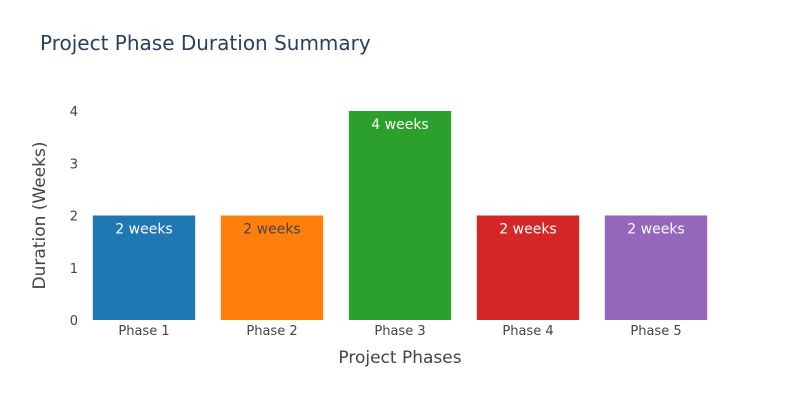 The image size is (800, 404). What do you see at coordinates (143, 331) in the screenshot?
I see `x-tick-label: Phase 1` at bounding box center [143, 331].